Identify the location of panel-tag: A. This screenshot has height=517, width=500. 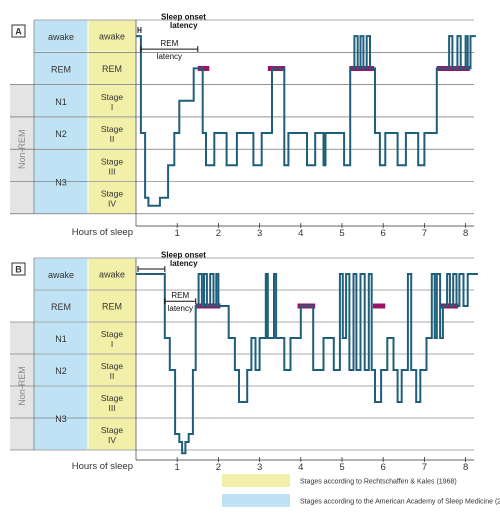
(18, 32).